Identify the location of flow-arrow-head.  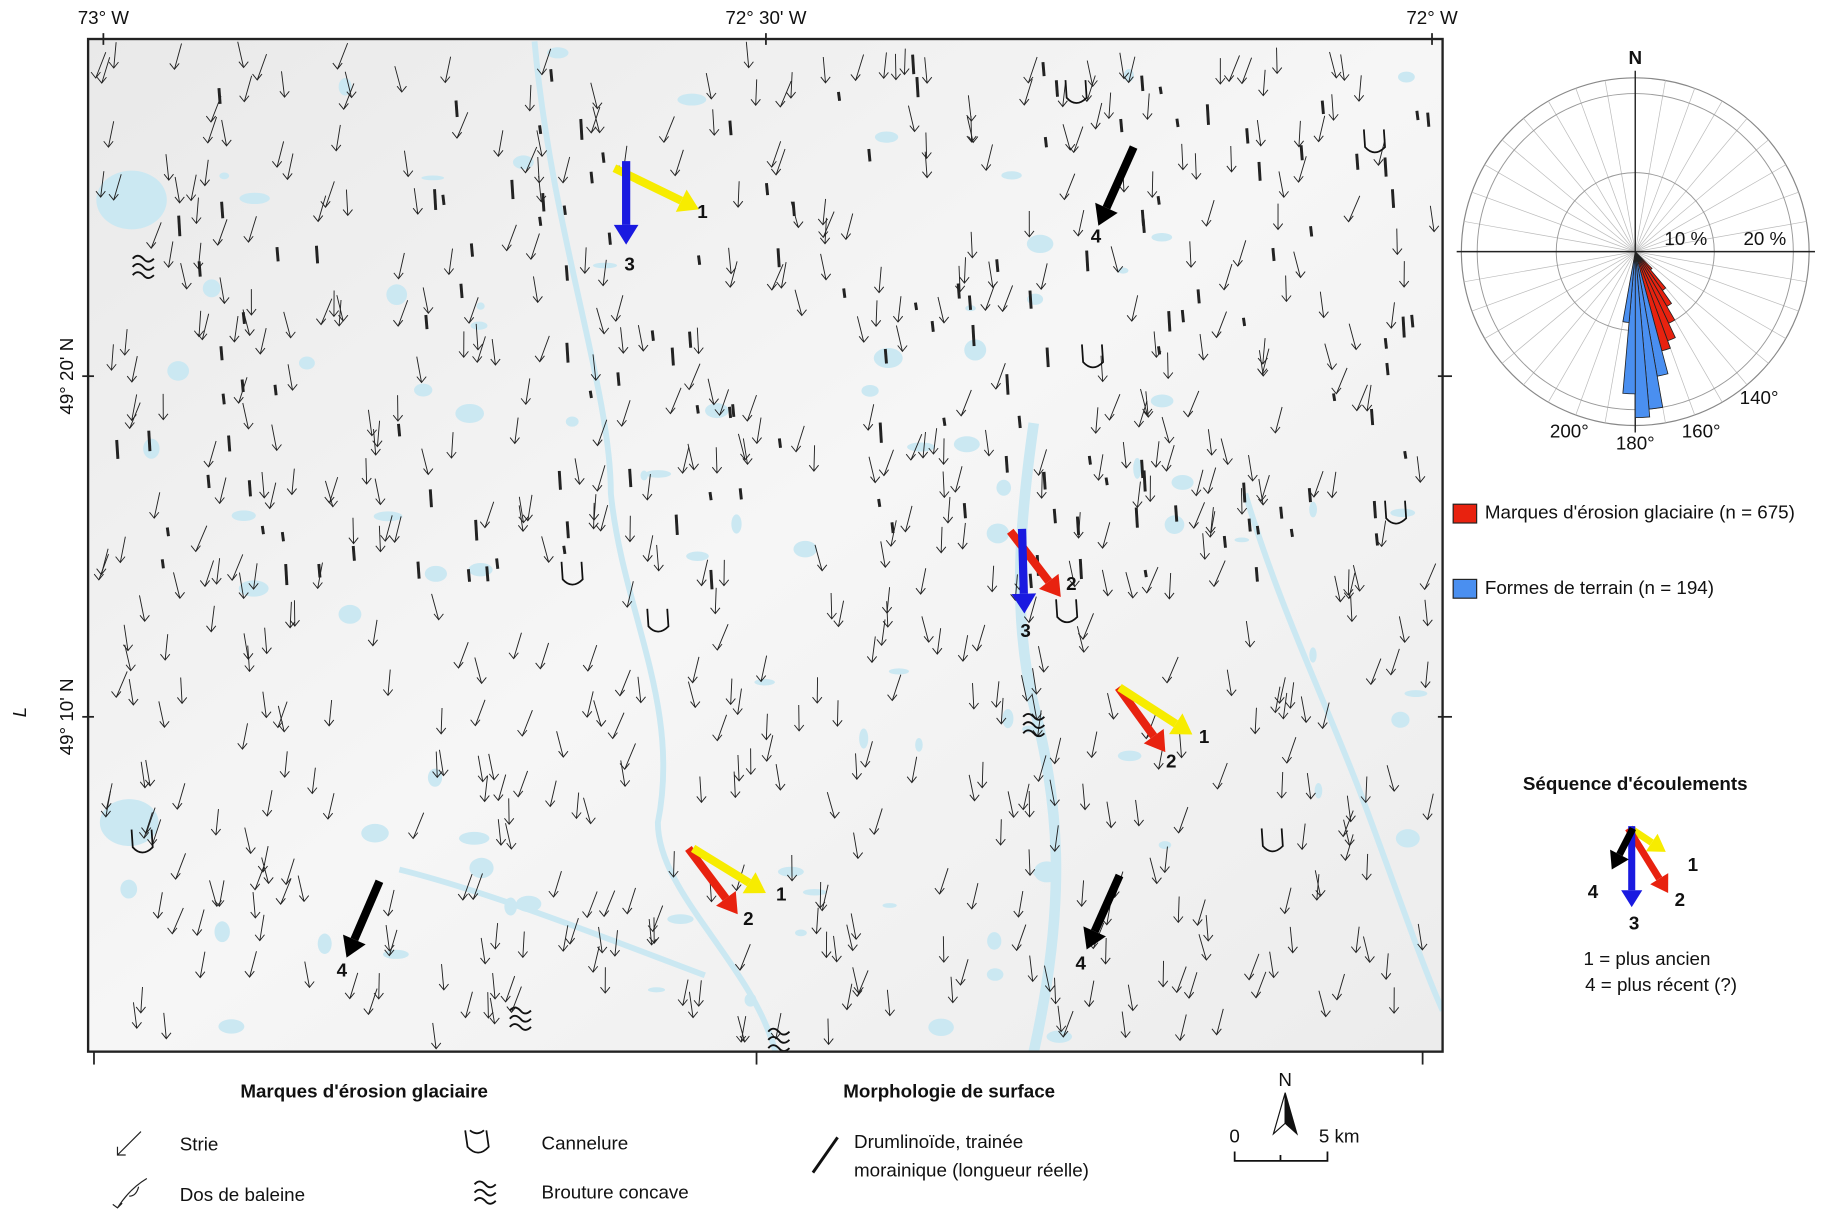
(727, 903).